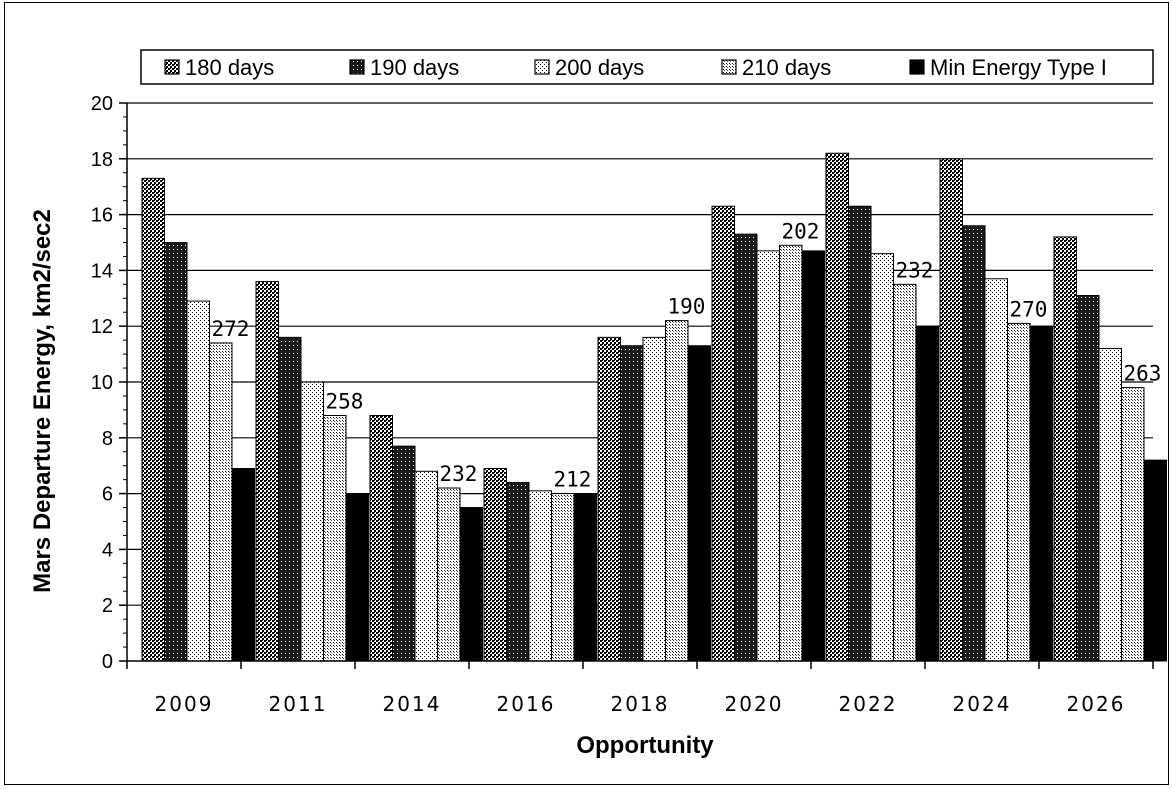 The image size is (1173, 789). What do you see at coordinates (414, 67) in the screenshot?
I see `legend-label: 190 days` at bounding box center [414, 67].